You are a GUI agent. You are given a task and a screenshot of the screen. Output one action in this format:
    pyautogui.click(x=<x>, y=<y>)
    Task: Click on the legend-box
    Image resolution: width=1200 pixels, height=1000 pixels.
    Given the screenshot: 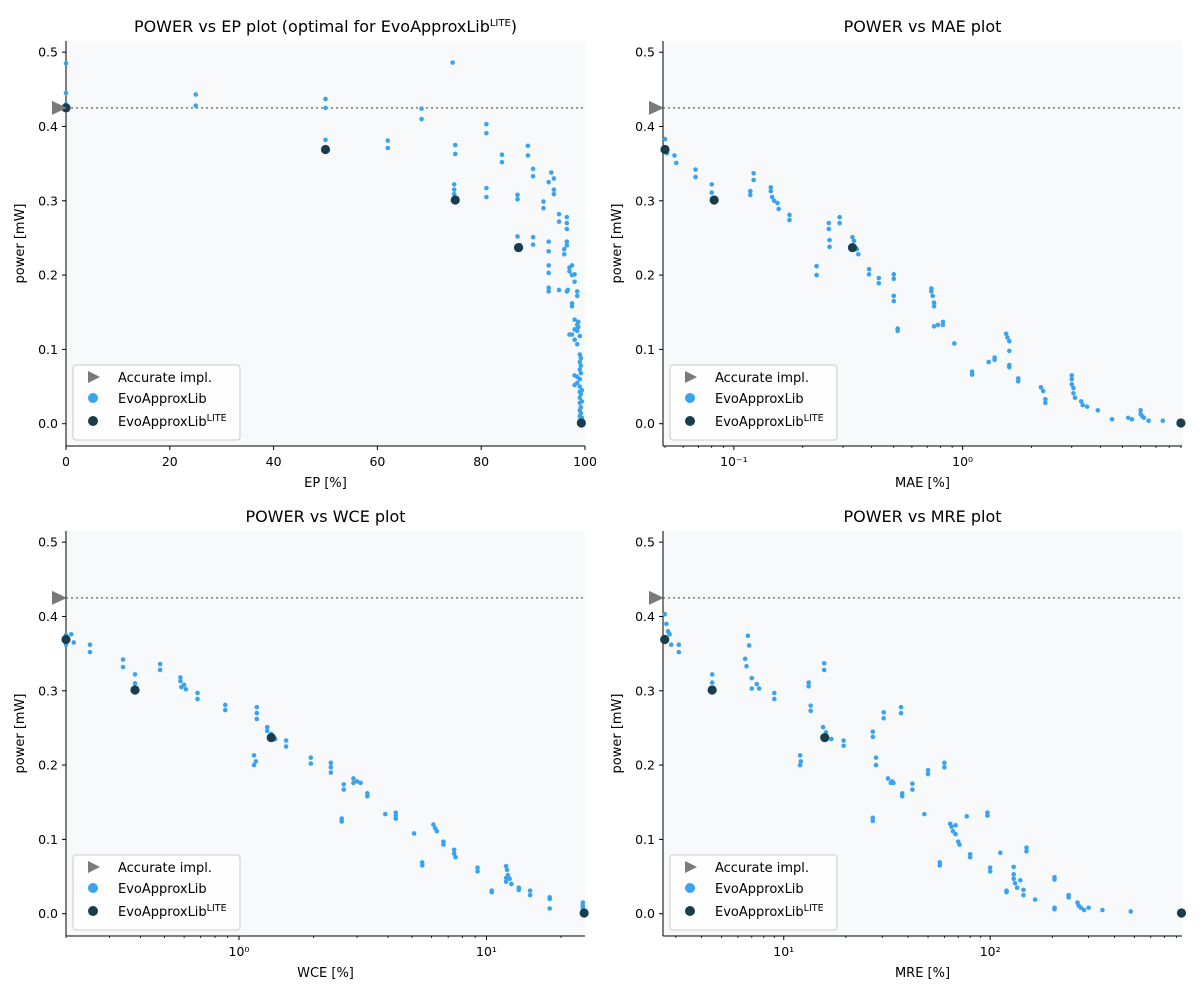 What is the action you would take?
    pyautogui.click(x=753, y=892)
    